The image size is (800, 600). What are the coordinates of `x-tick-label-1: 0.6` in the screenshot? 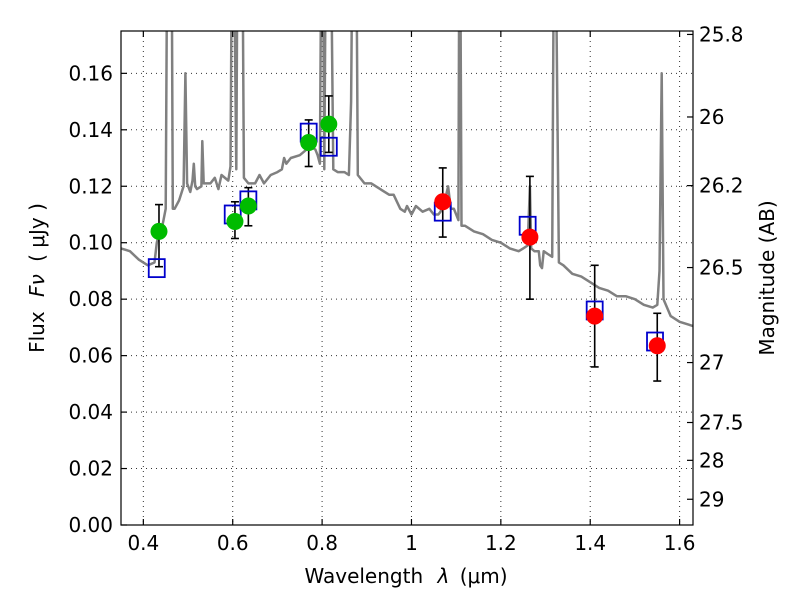 It's located at (233, 543).